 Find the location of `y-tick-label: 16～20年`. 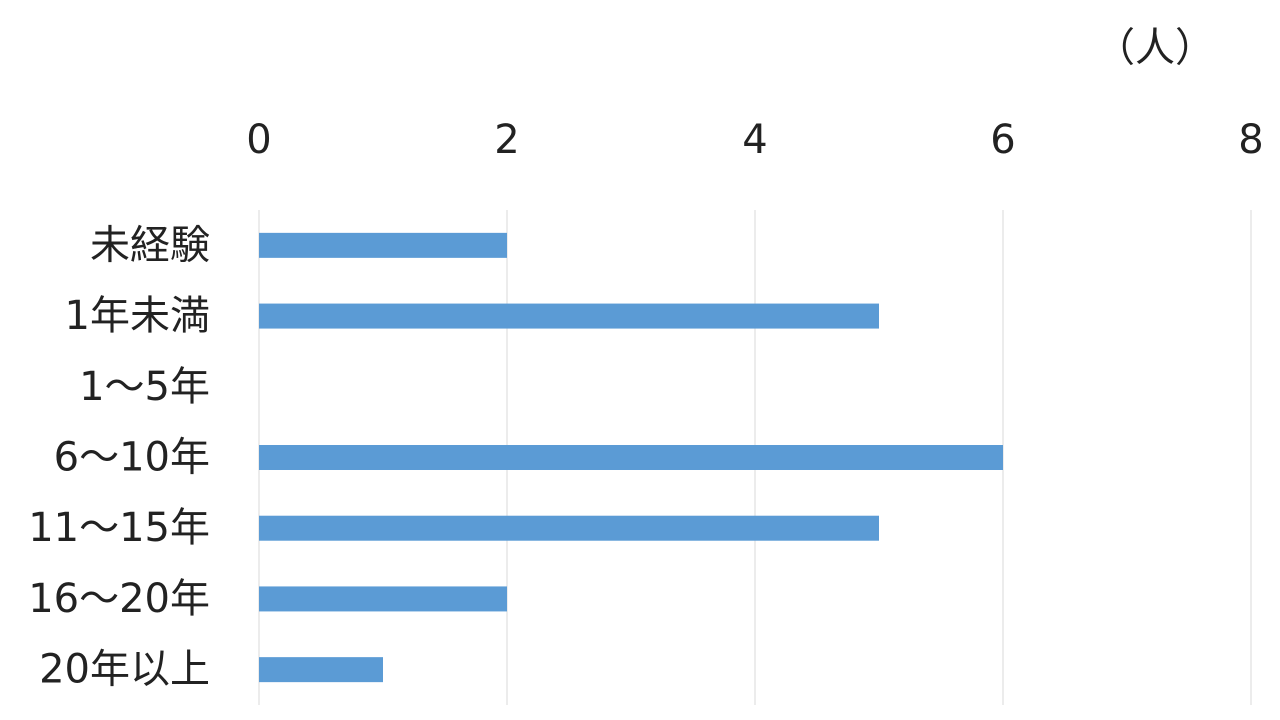

y-tick-label: 16～20年 is located at coordinates (119, 599).